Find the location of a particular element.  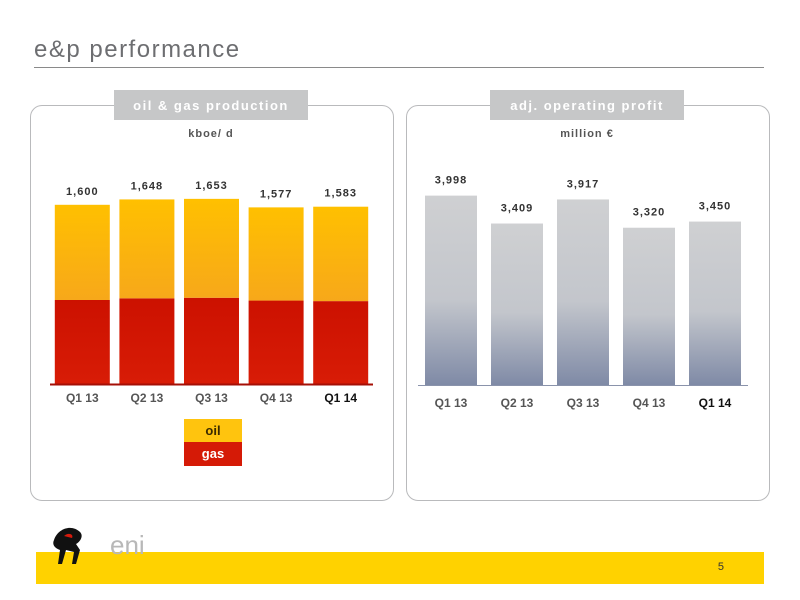

x-tick-label-2: Q3 13 is located at coordinates (211, 398).